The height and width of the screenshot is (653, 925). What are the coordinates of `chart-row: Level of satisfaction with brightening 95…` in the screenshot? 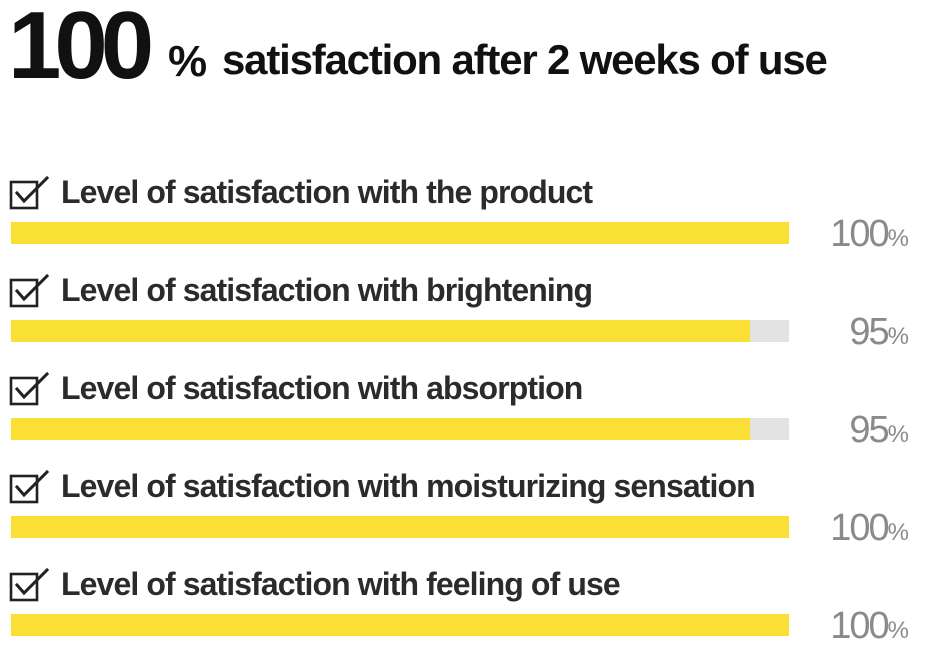 It's located at (462, 313).